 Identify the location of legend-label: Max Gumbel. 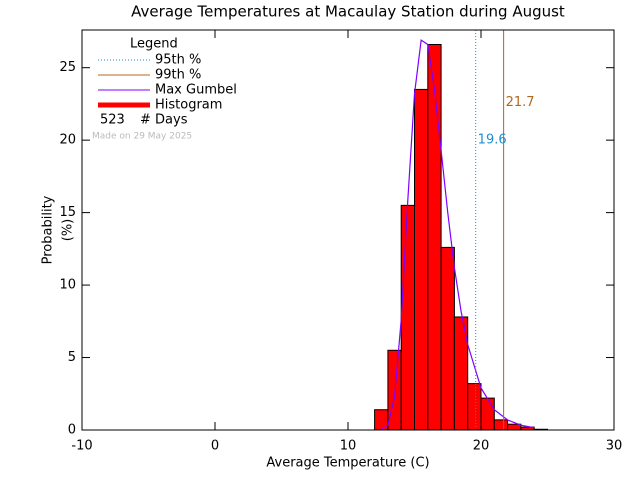
(196, 90).